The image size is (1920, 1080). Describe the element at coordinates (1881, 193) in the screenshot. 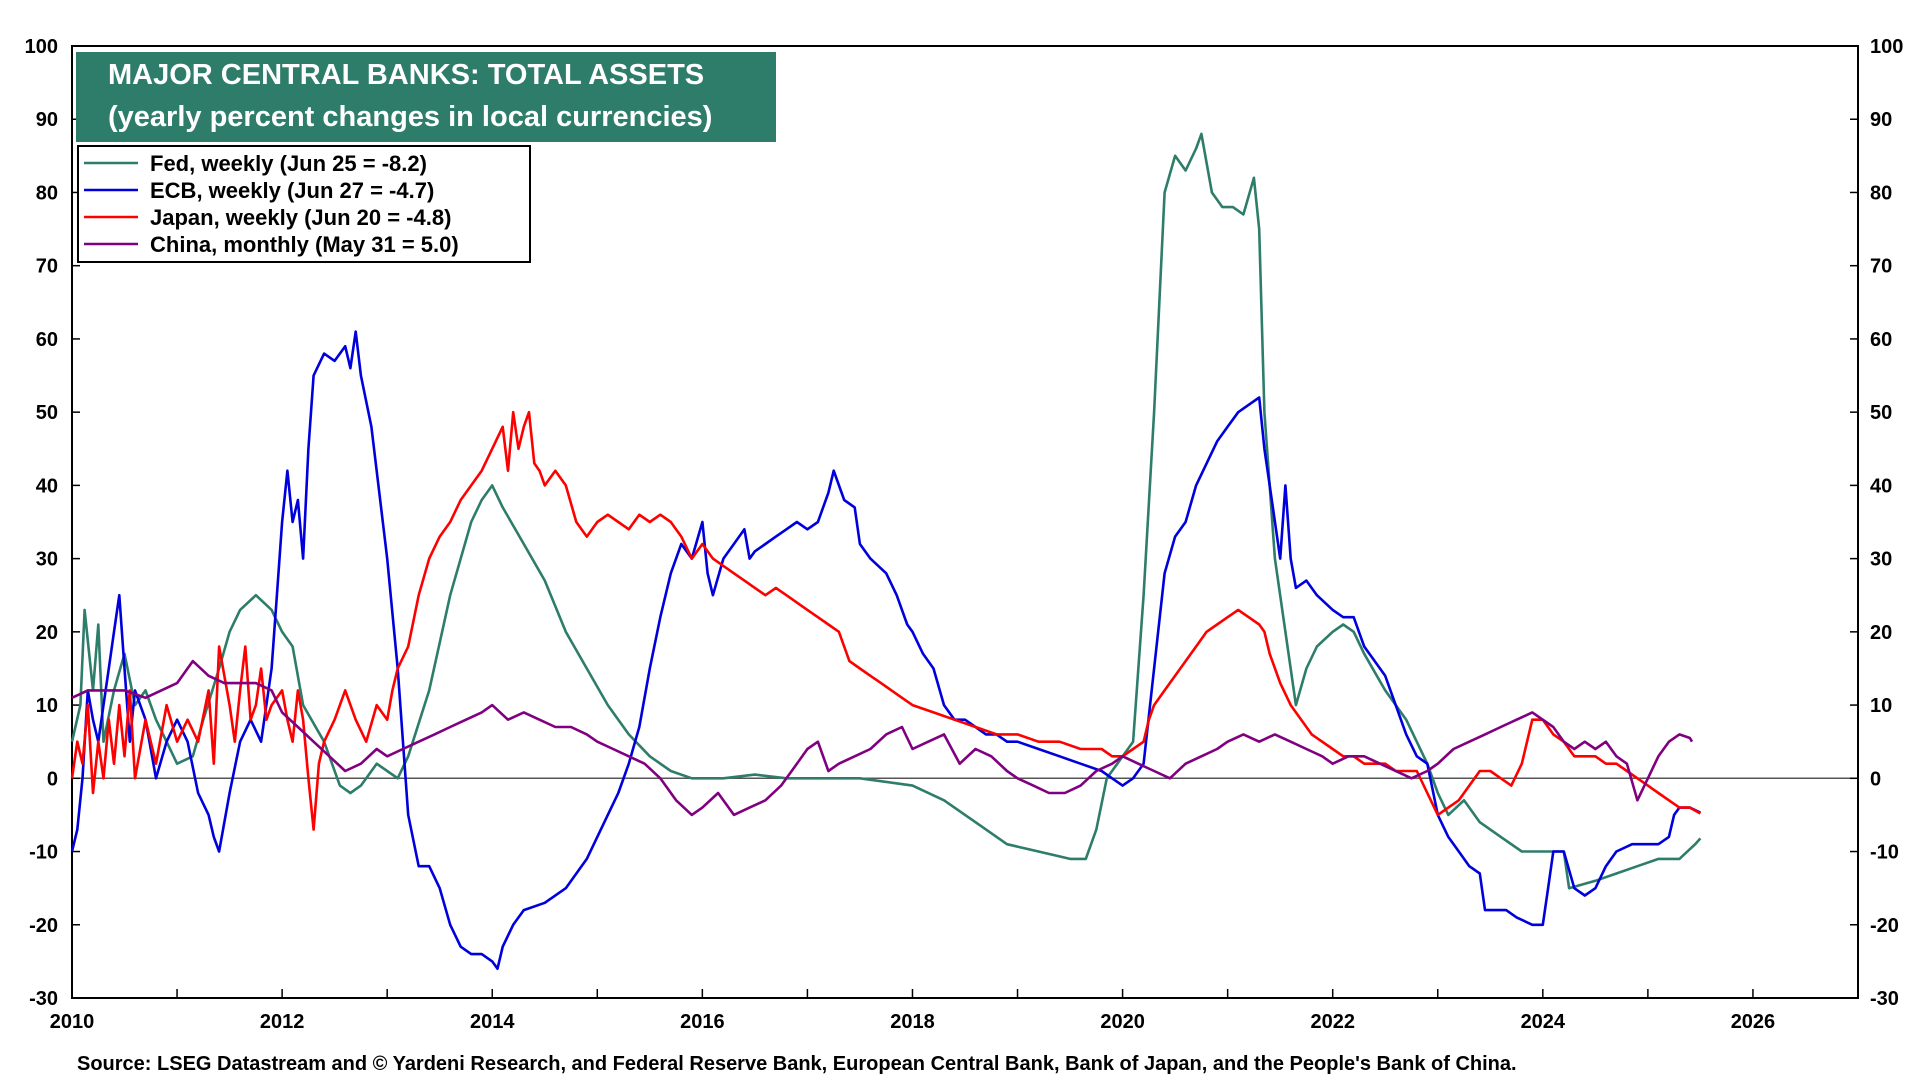

I see `y-tick-label-right: 80` at that location.